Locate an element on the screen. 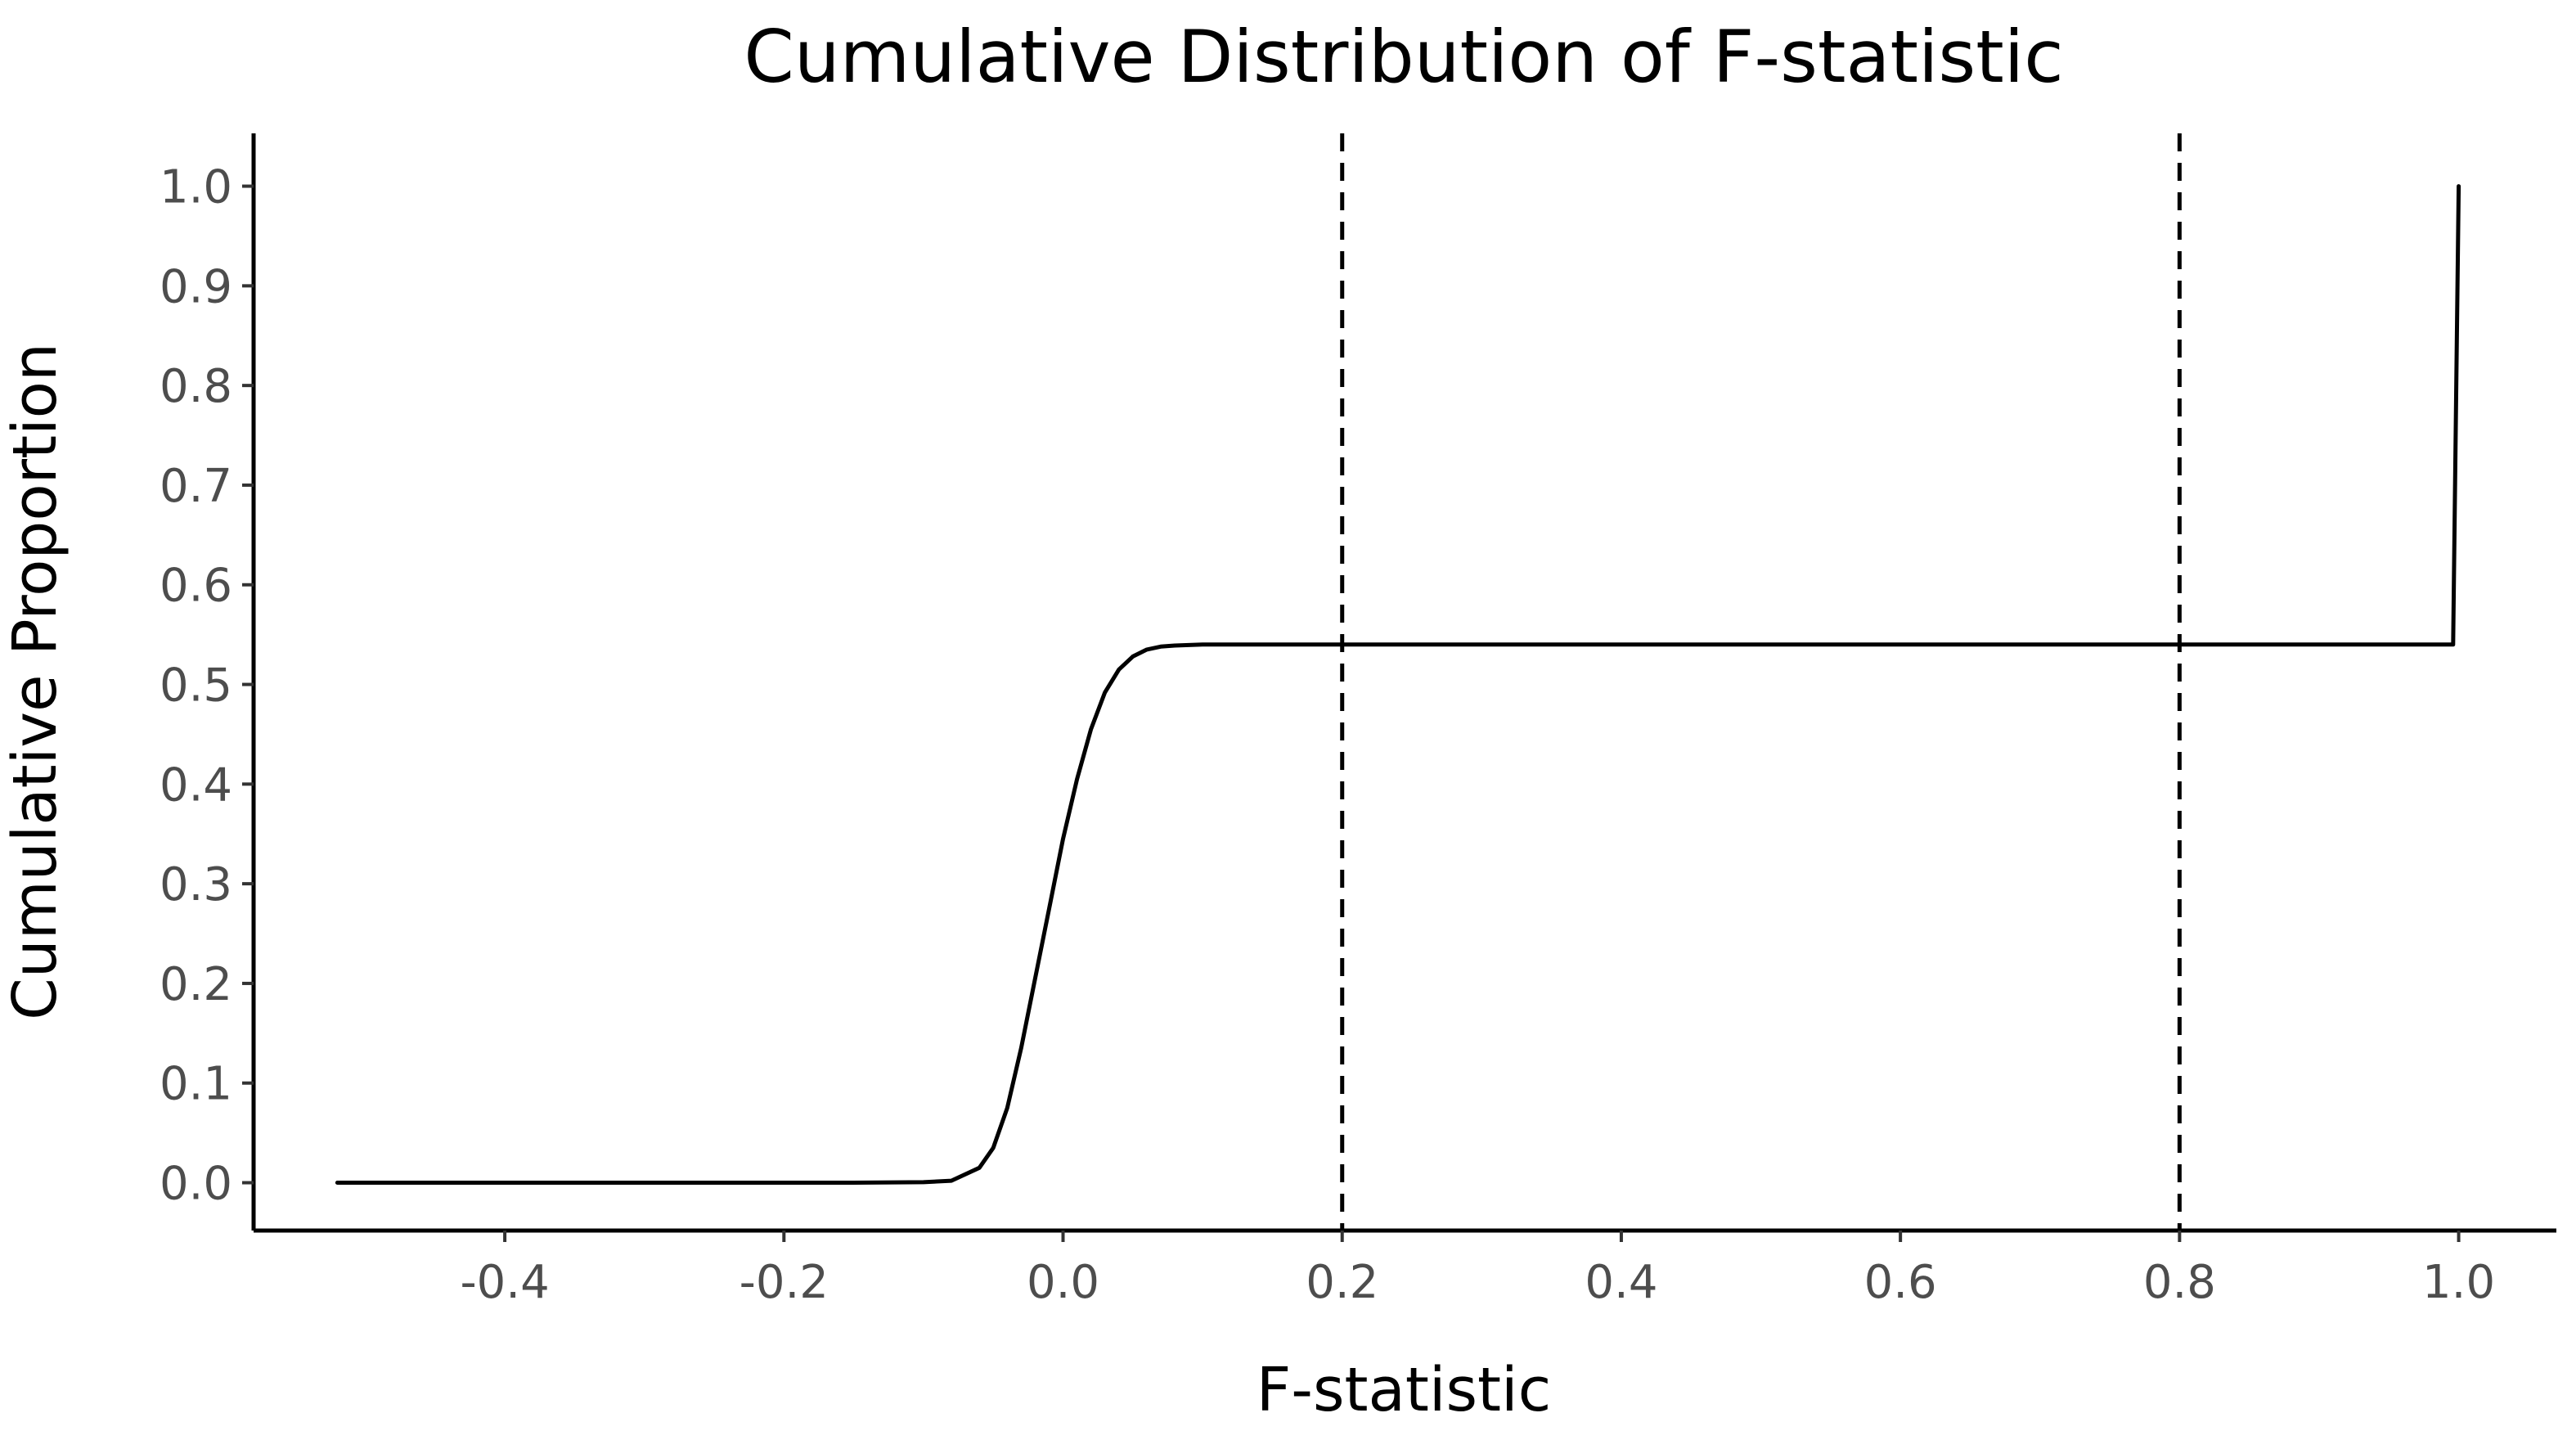 This screenshot has height=1449, width=2576. chart-title: Cumulative Distribution of F-statistic is located at coordinates (1404, 57).